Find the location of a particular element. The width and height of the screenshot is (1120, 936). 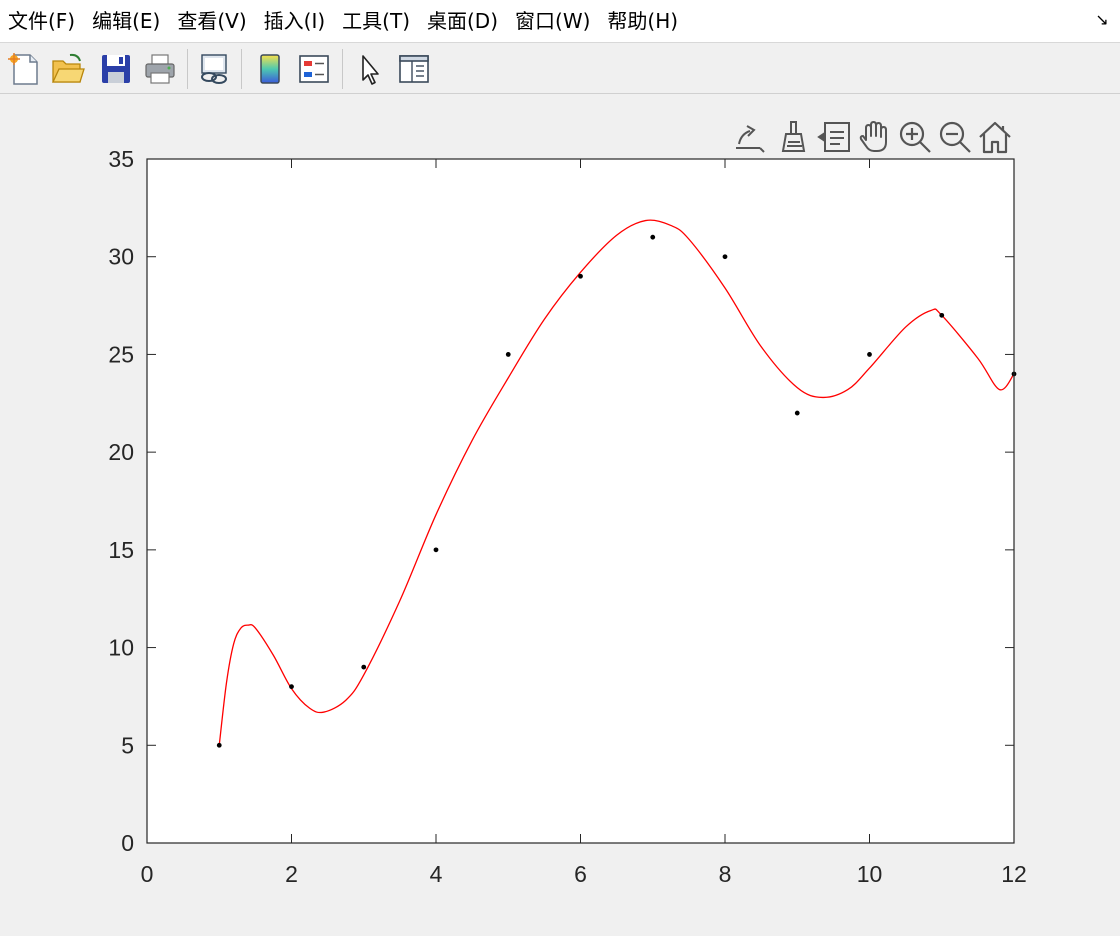

y-tick-label: 5 is located at coordinates (127, 745).